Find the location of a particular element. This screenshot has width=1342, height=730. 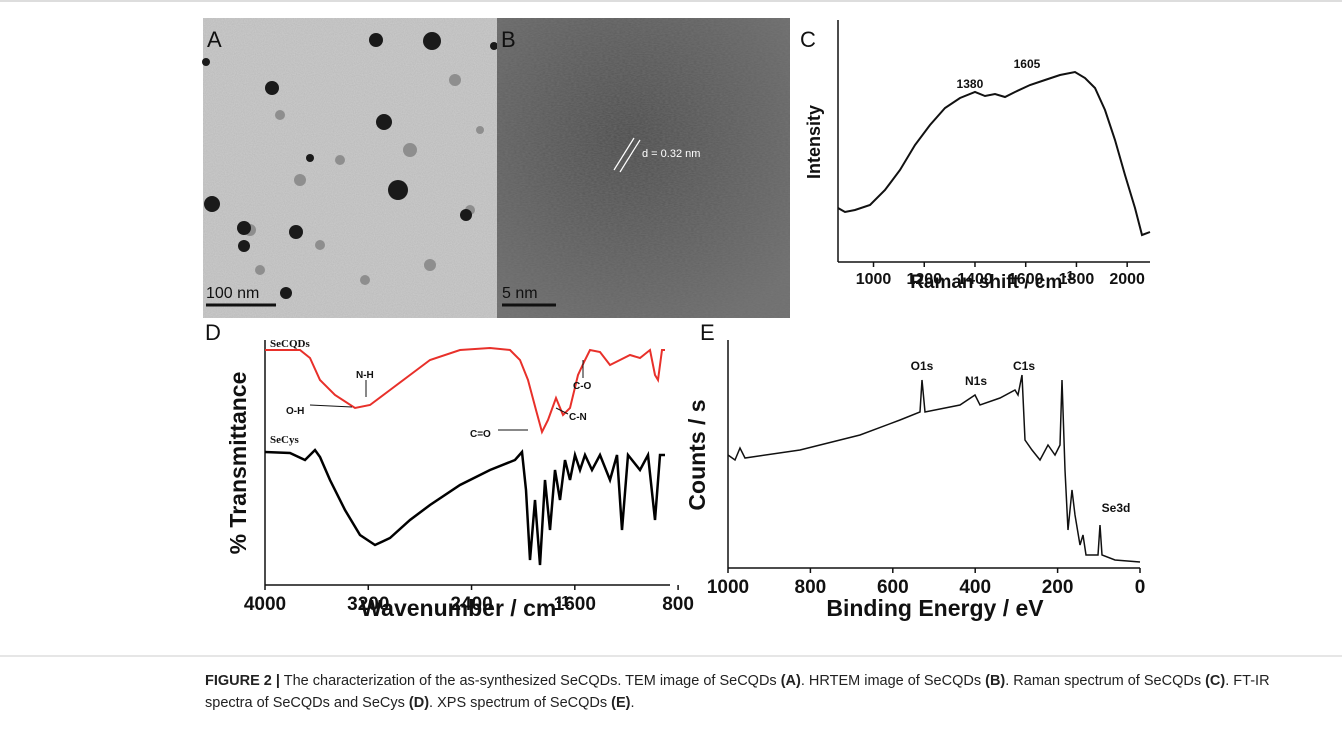

x-axis-label: Wavenumber / cm-1 is located at coordinates (464, 607).